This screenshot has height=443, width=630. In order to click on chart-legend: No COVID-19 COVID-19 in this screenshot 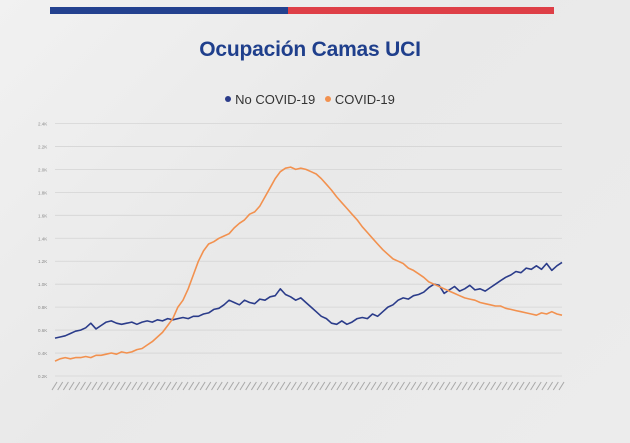, I will do `click(310, 99)`.